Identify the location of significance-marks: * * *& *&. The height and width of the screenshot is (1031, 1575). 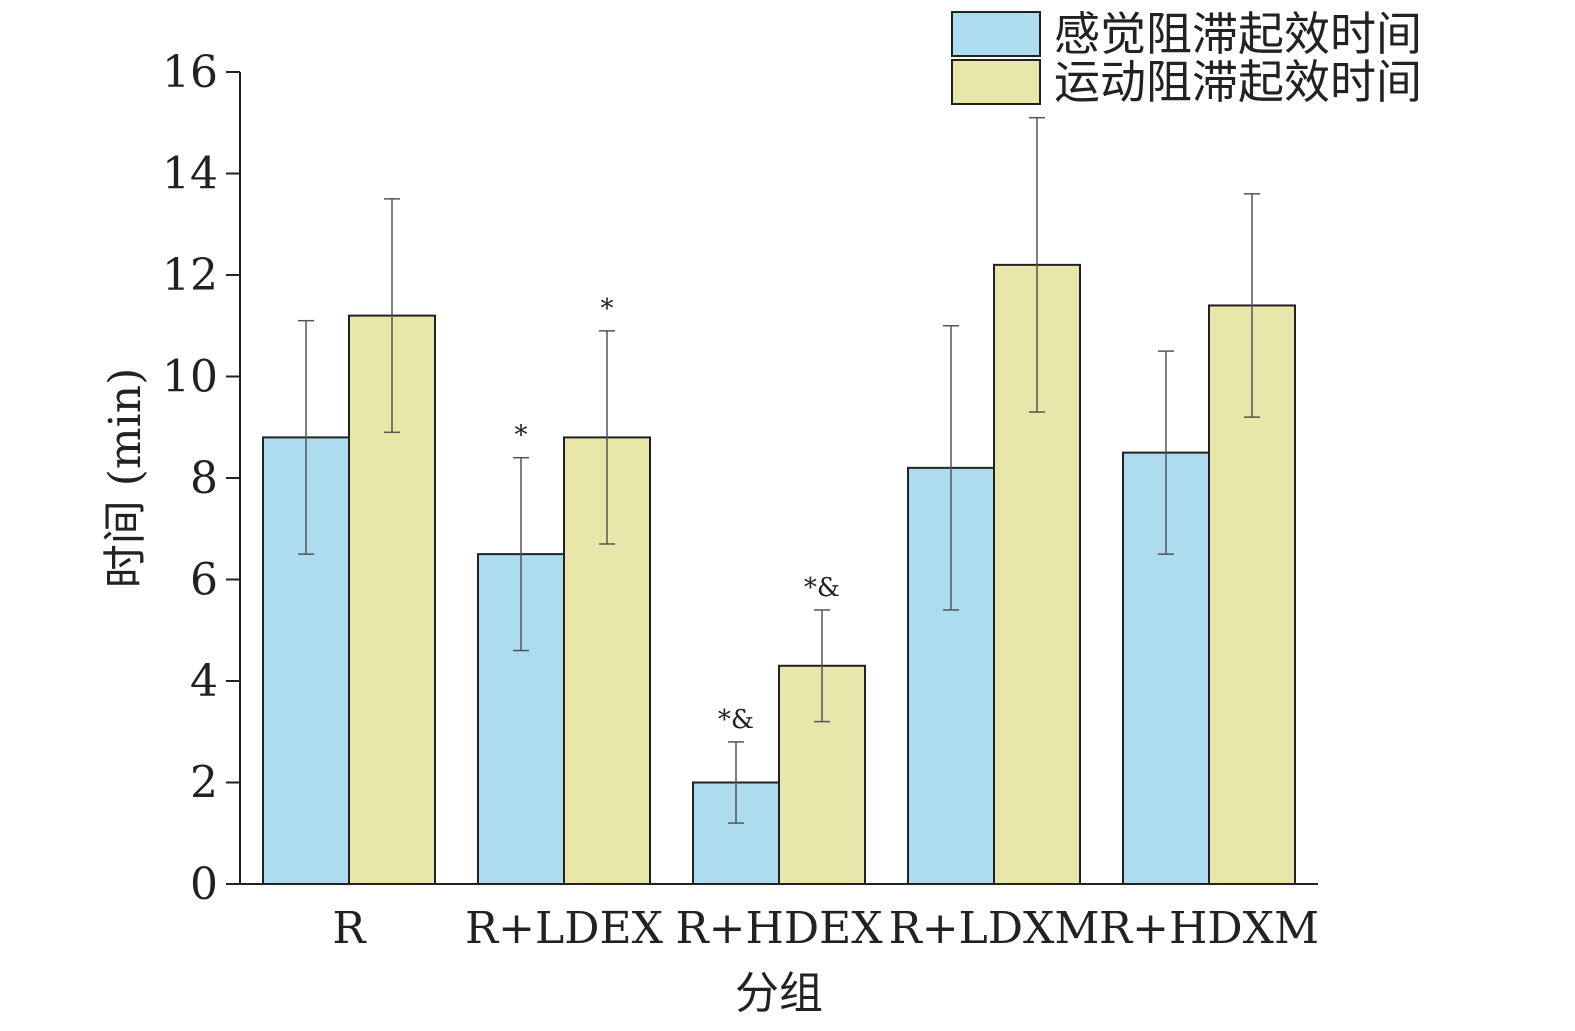
(678, 514).